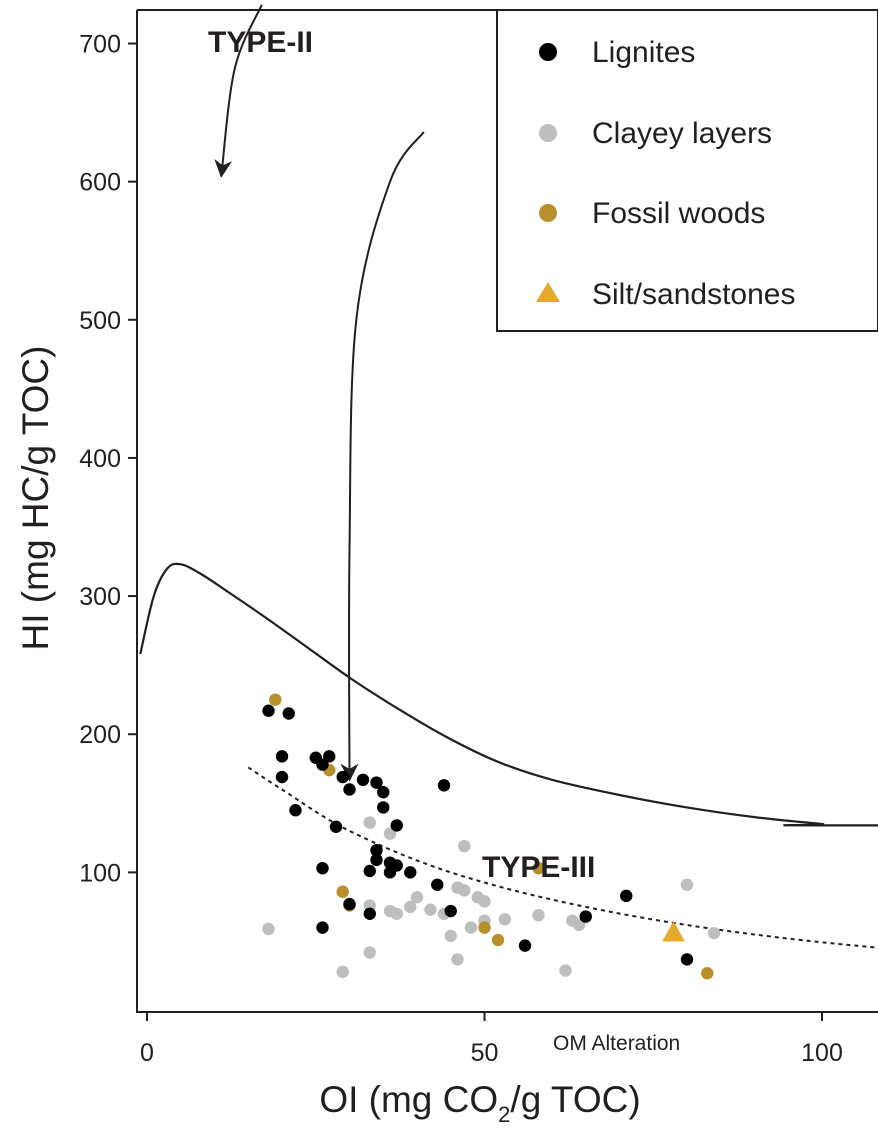  I want to click on type-ii-arrow, so click(238, 91).